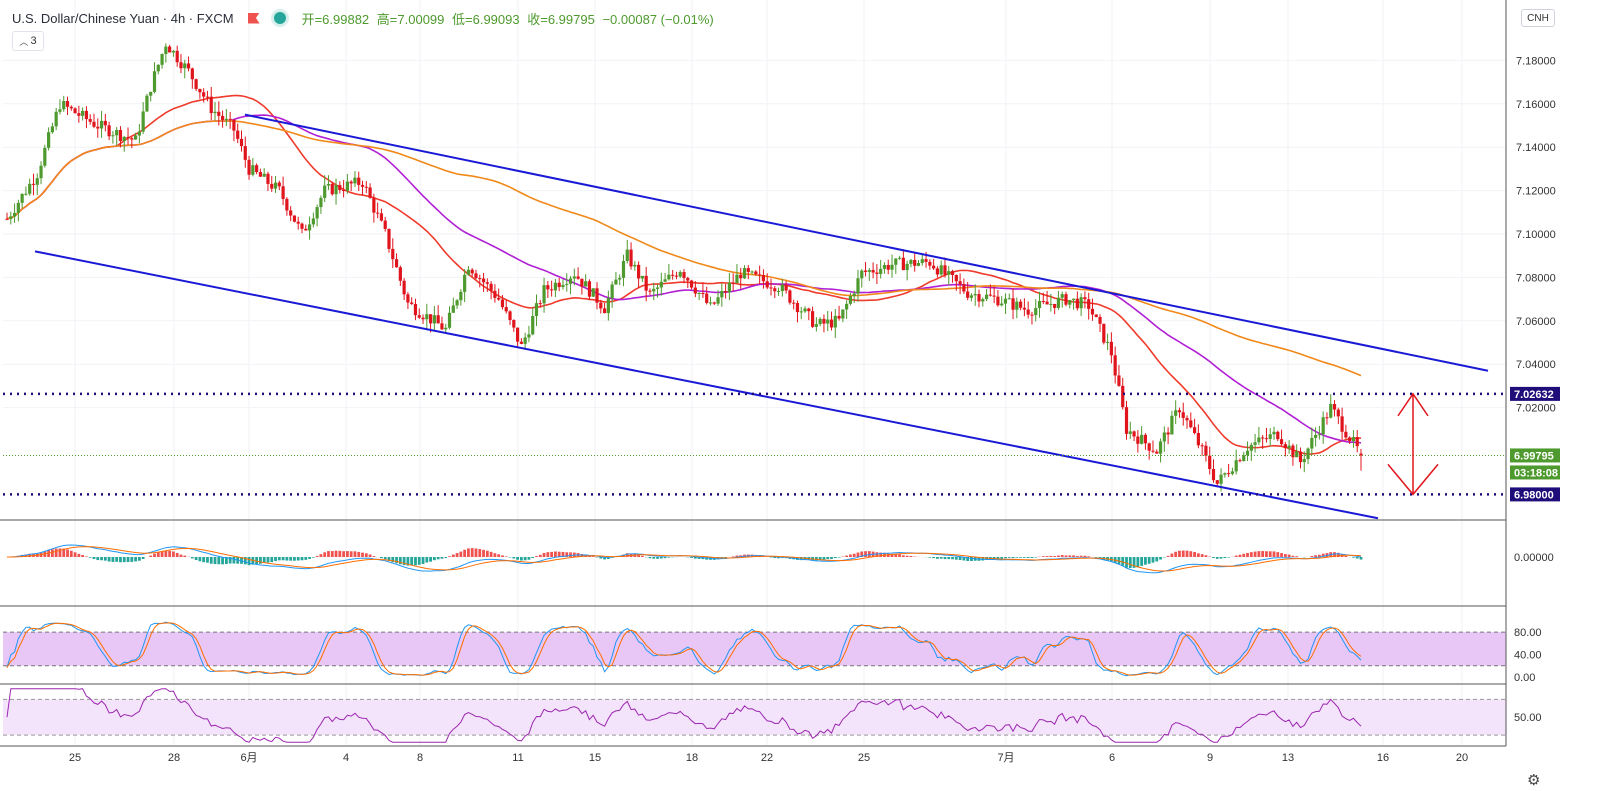 This screenshot has width=1607, height=791. Describe the element at coordinates (1538, 18) in the screenshot. I see `currency-button: CNH` at that location.